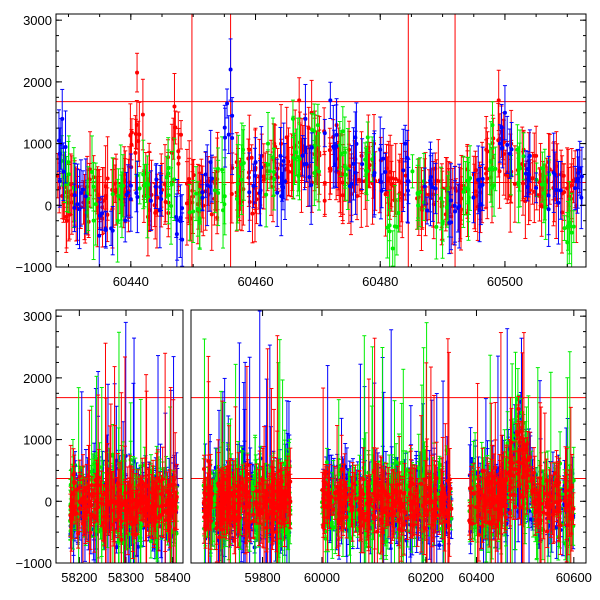  Describe the element at coordinates (37, 144) in the screenshot. I see `y-tick-label: 1000` at that location.